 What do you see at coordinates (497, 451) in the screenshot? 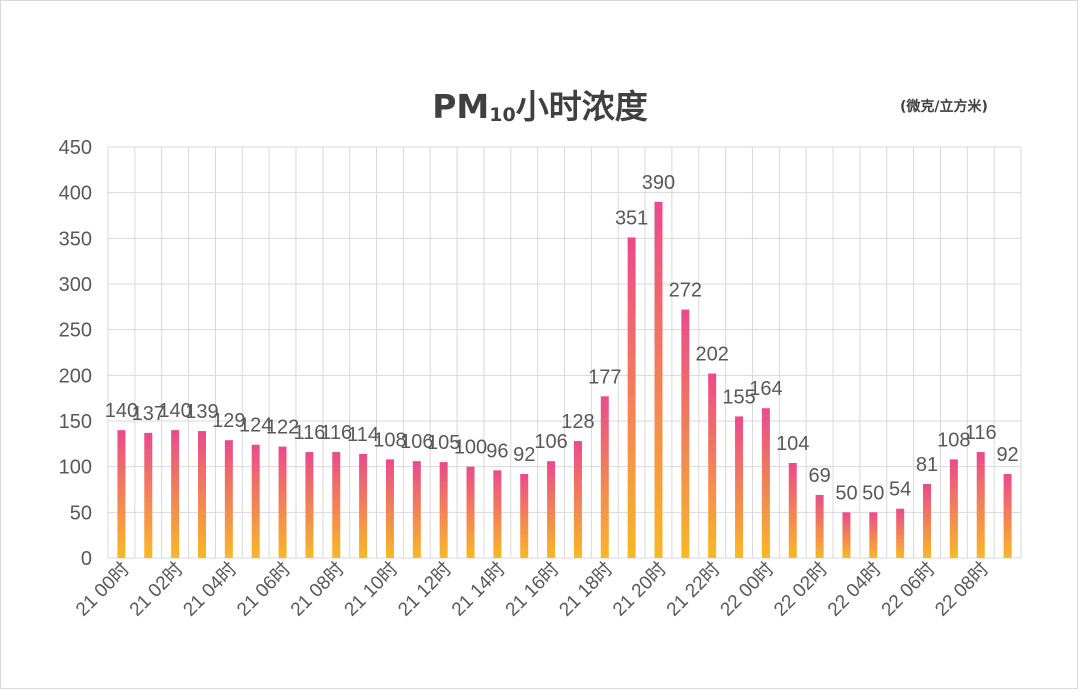
I see `data-label: 96` at bounding box center [497, 451].